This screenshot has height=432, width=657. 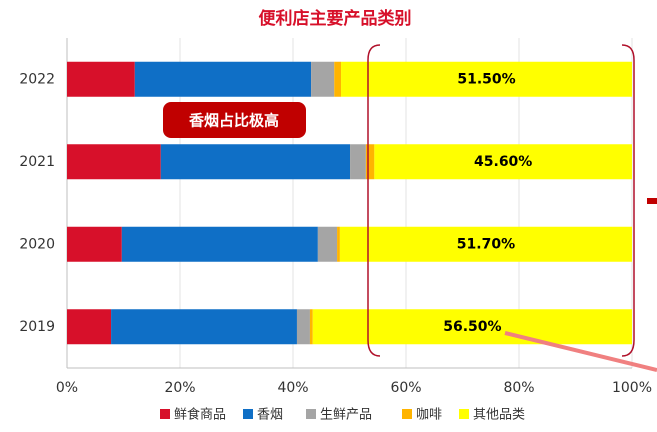 I want to click on marker, so click(x=652, y=201).